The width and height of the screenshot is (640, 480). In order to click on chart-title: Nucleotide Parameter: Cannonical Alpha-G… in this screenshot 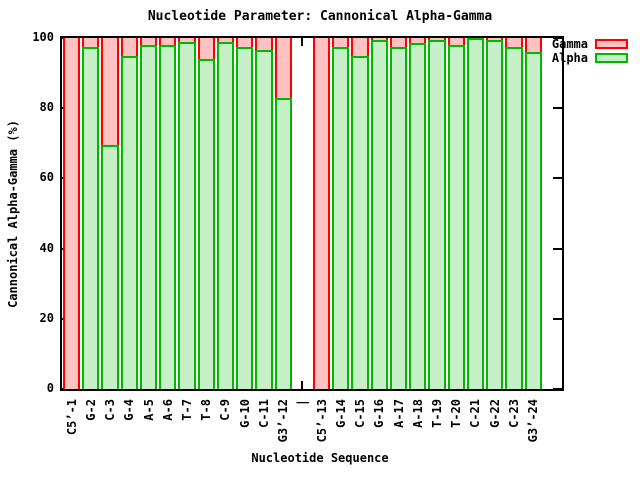, I will do `click(320, 16)`.